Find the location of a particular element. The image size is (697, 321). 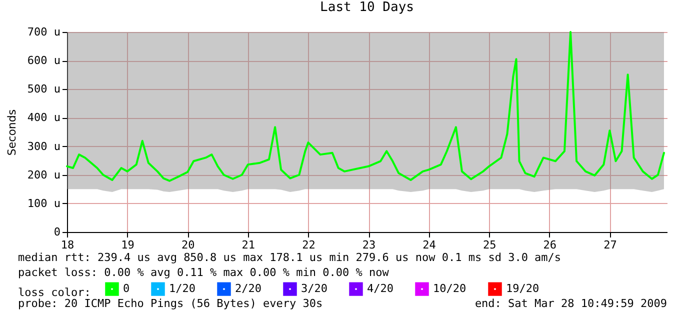

legend-label: 4/20 is located at coordinates (380, 289).